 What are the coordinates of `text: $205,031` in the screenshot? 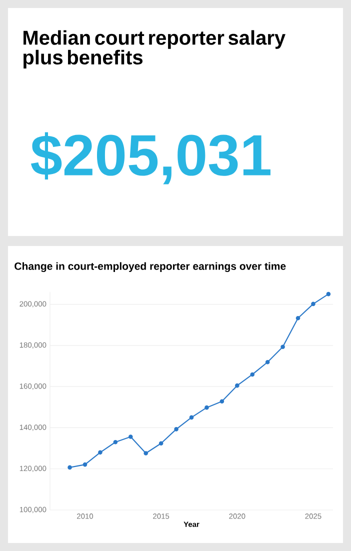 It's located at (150, 158).